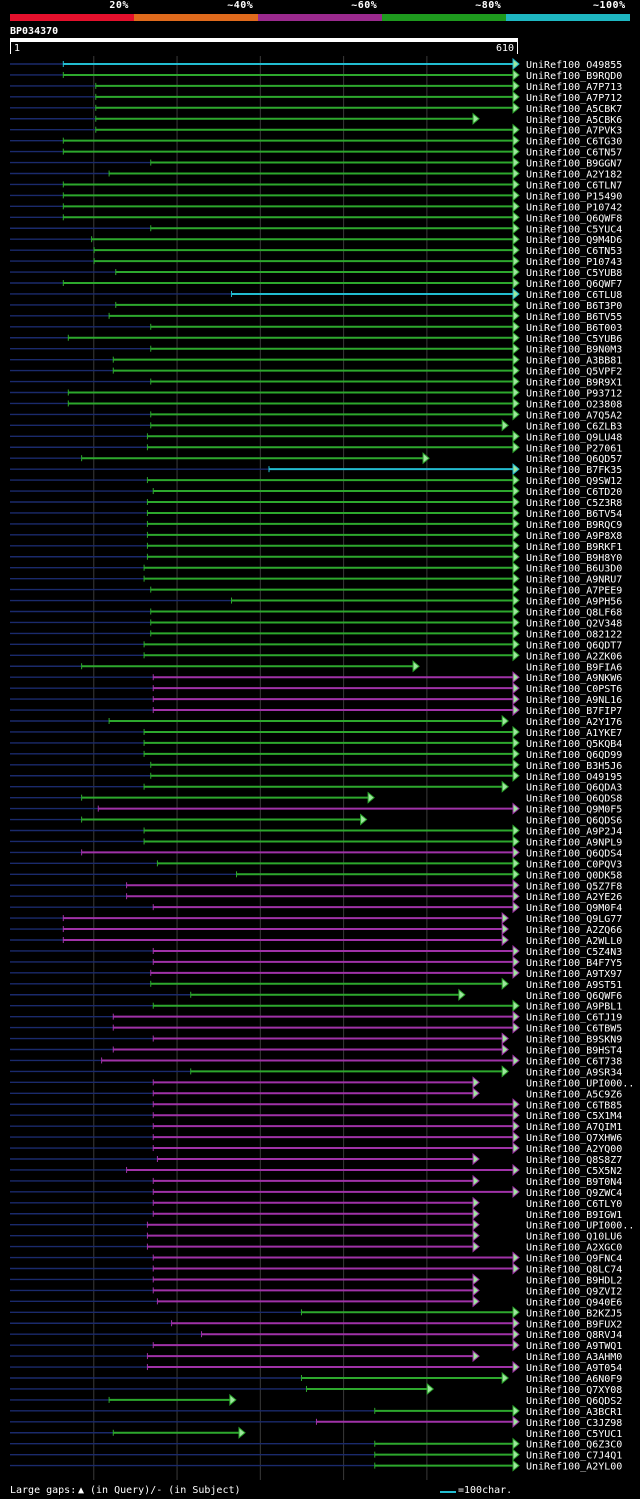 This screenshot has height=1499, width=640. What do you see at coordinates (316, 502) in the screenshot?
I see `hit-row: UniRef100_C5Z3R8` at bounding box center [316, 502].